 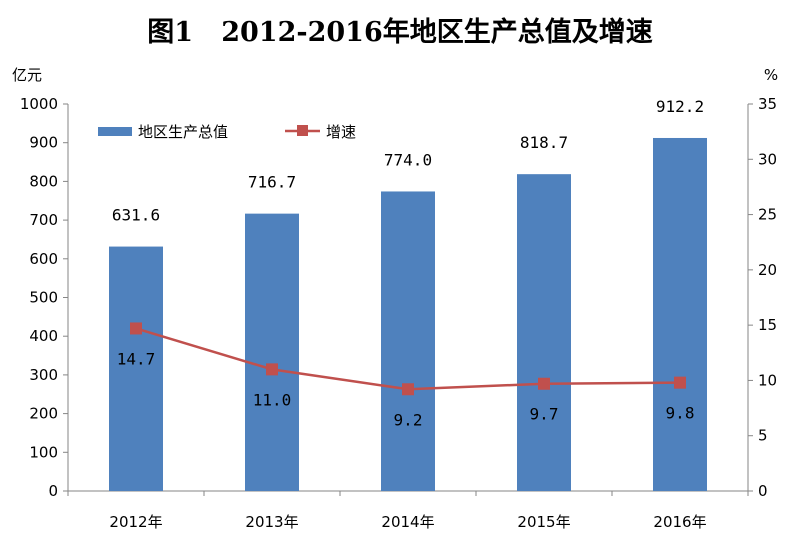 What do you see at coordinates (341, 132) in the screenshot?
I see `legend-line-label: 增速` at bounding box center [341, 132].